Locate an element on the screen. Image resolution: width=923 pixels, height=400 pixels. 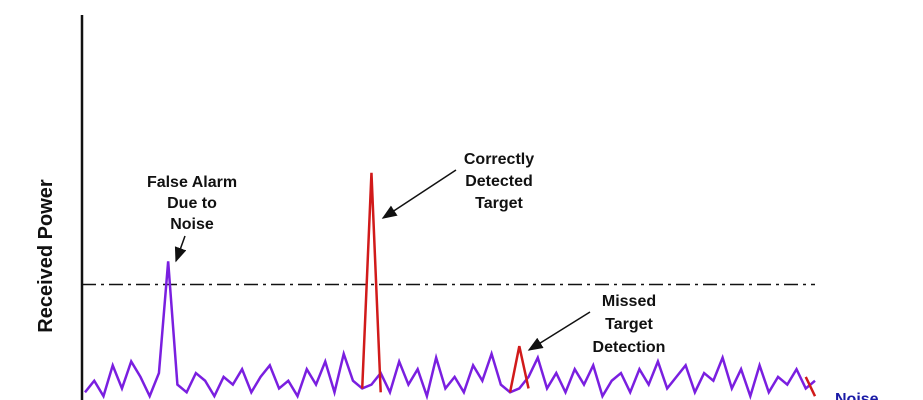
annotation: Missed Target Detection is located at coordinates (629, 324).